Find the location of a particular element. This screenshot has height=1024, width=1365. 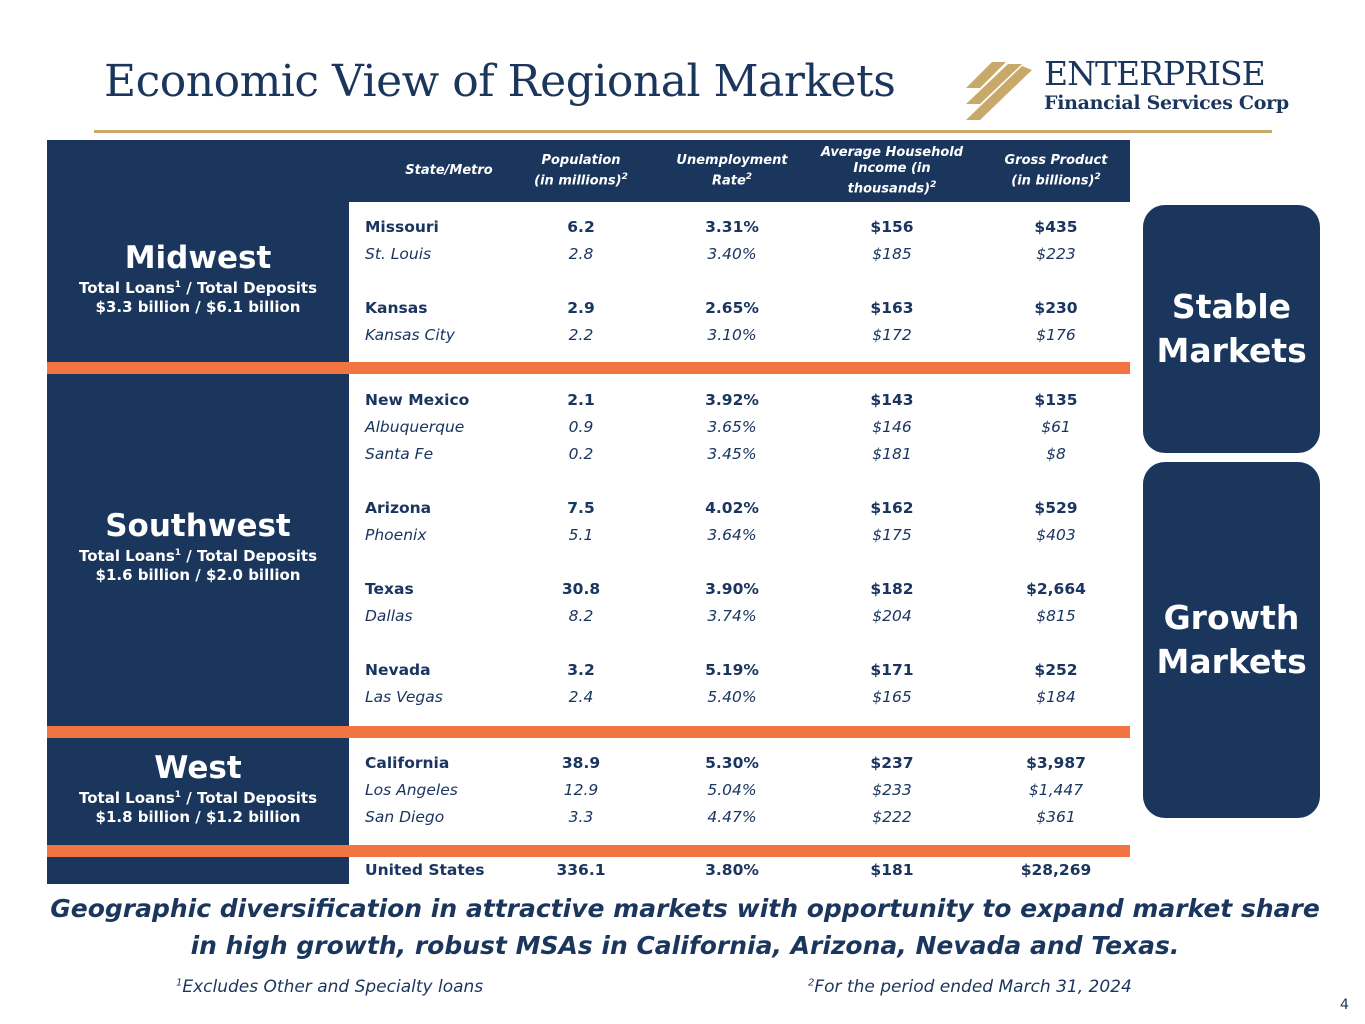

region-name: Midwest is located at coordinates (198, 258).